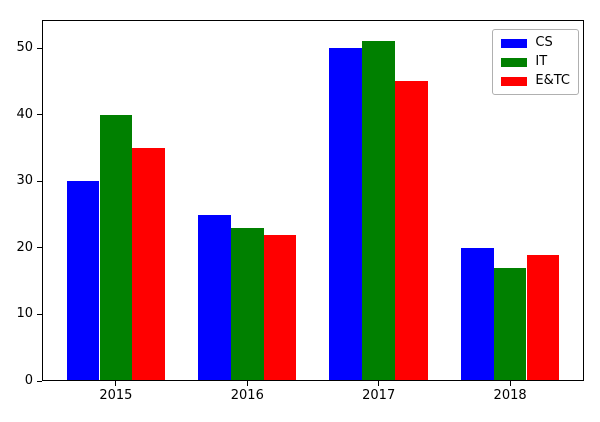 The height and width of the screenshot is (422, 600). Describe the element at coordinates (83, 281) in the screenshot. I see `bar-cs-2015` at that location.